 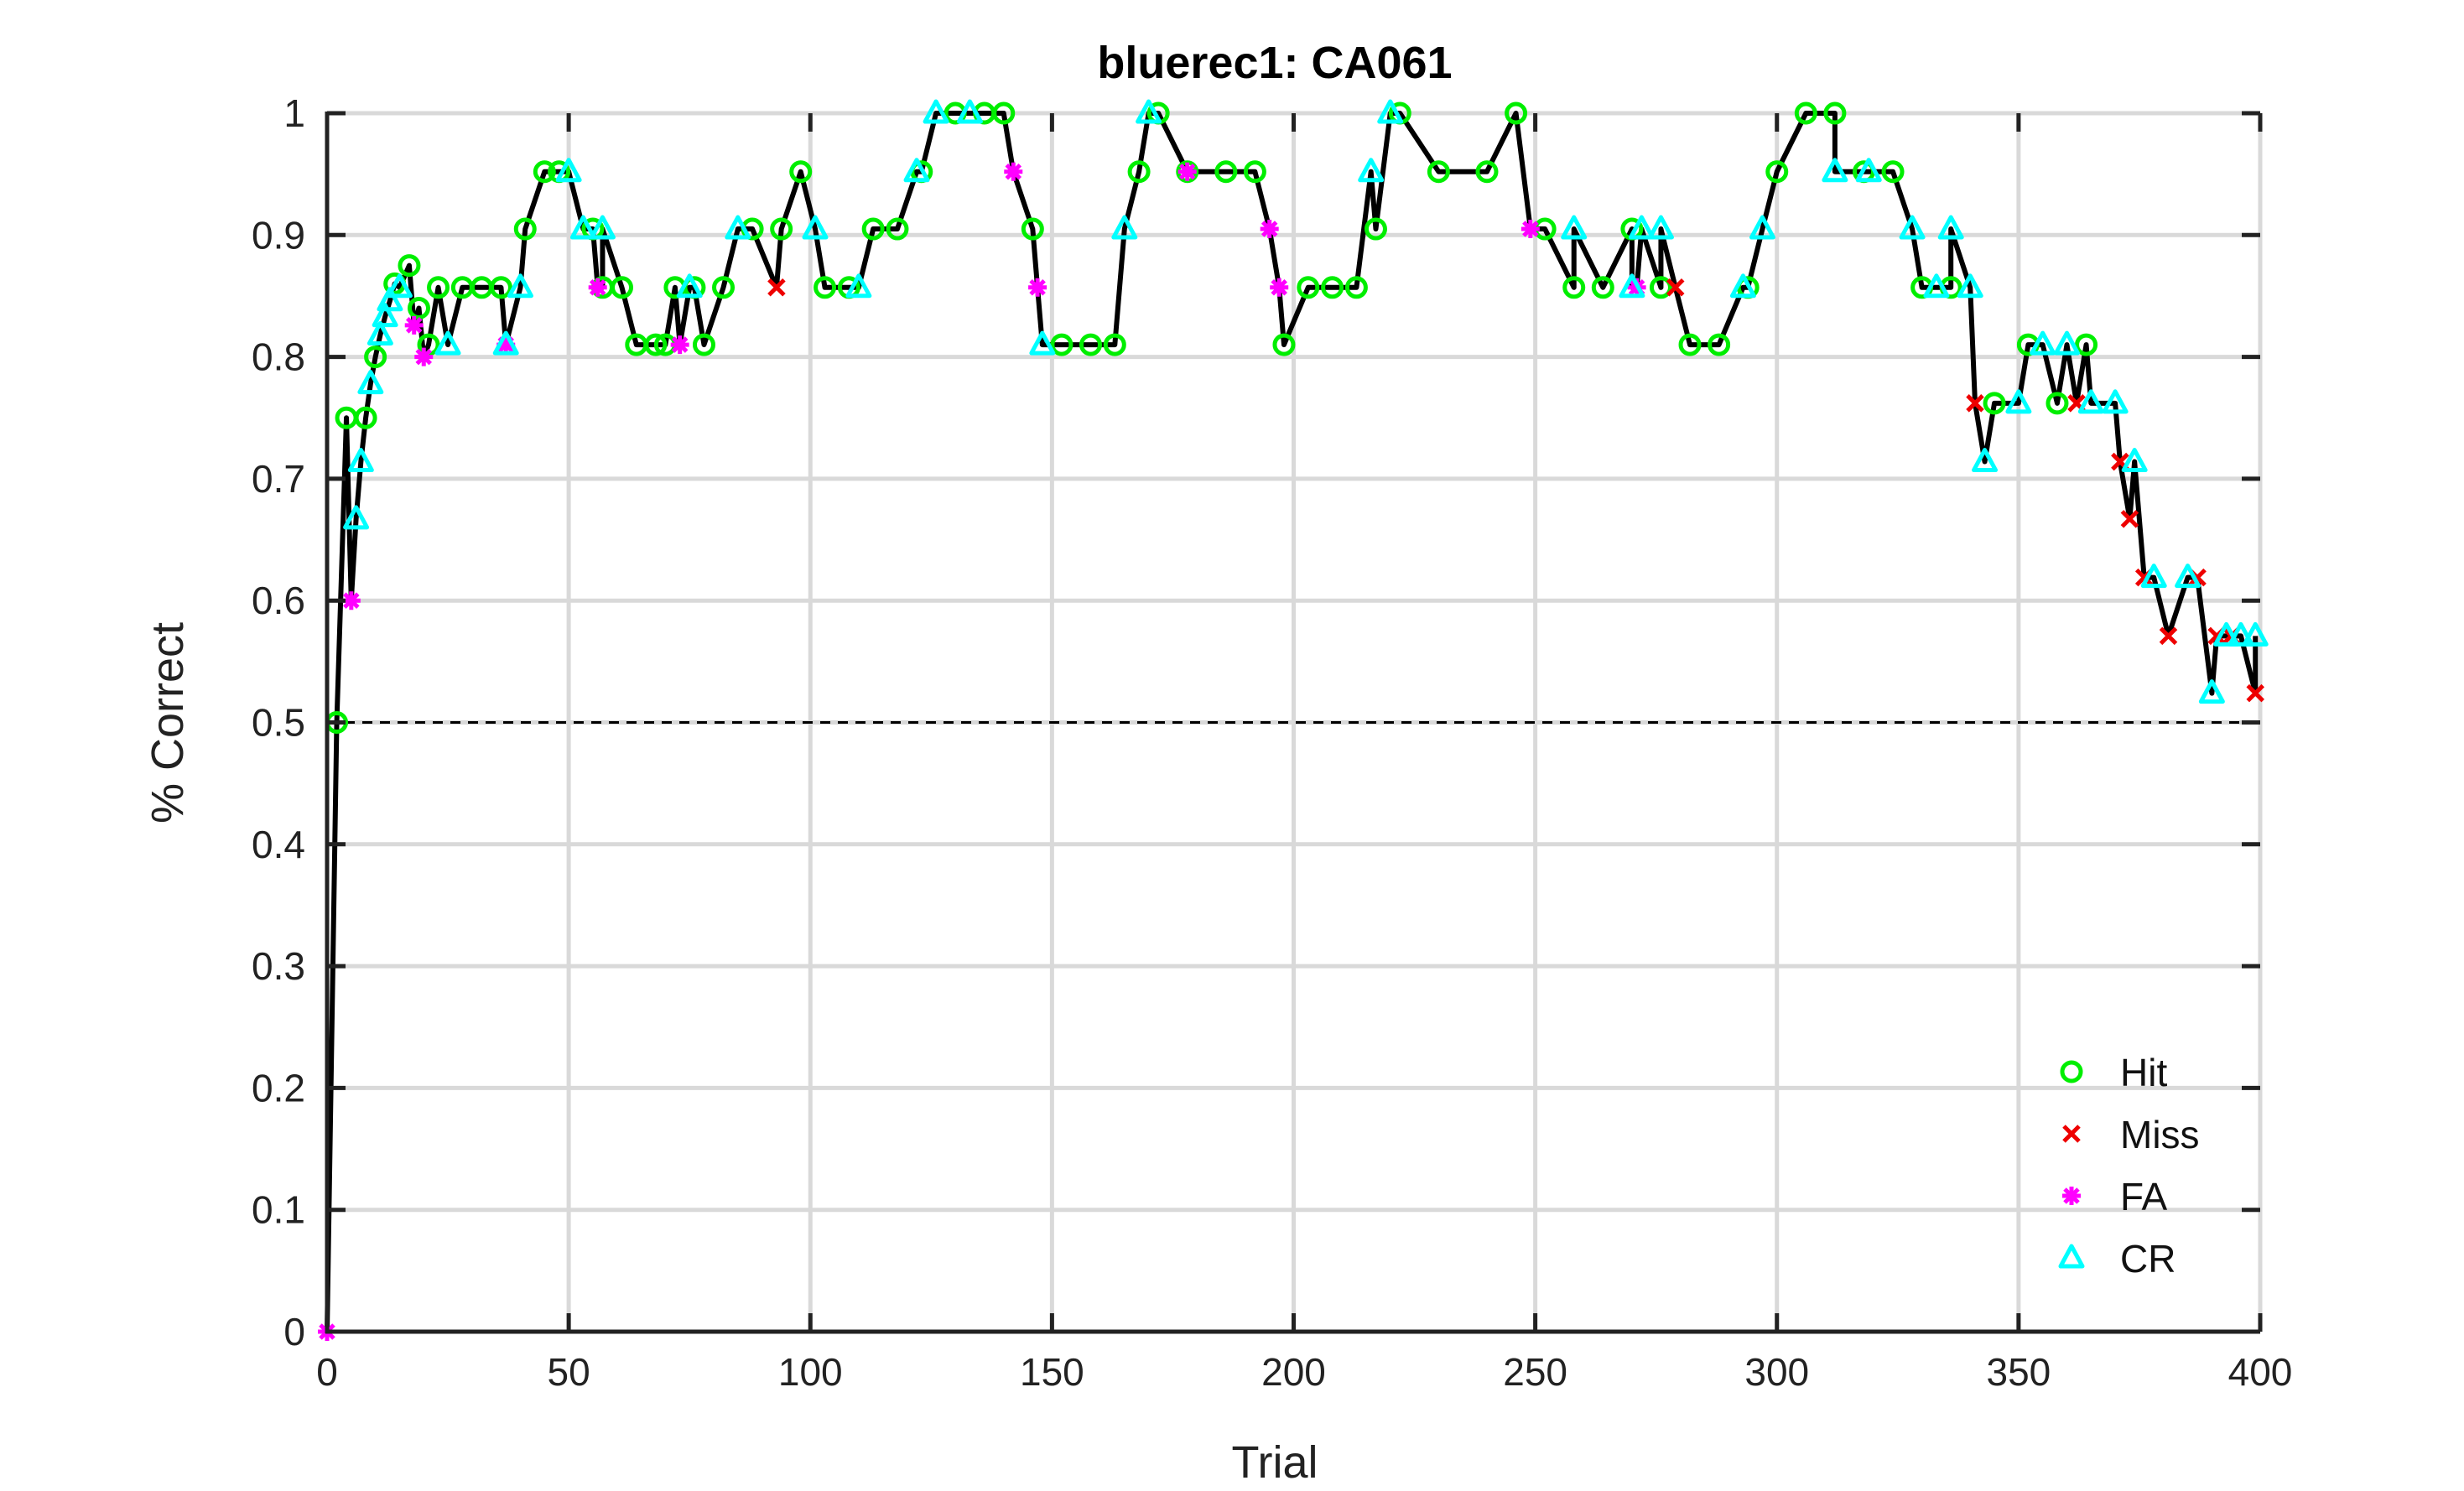 What do you see at coordinates (2071, 1134) in the screenshot?
I see `legend-marker-miss` at bounding box center [2071, 1134].